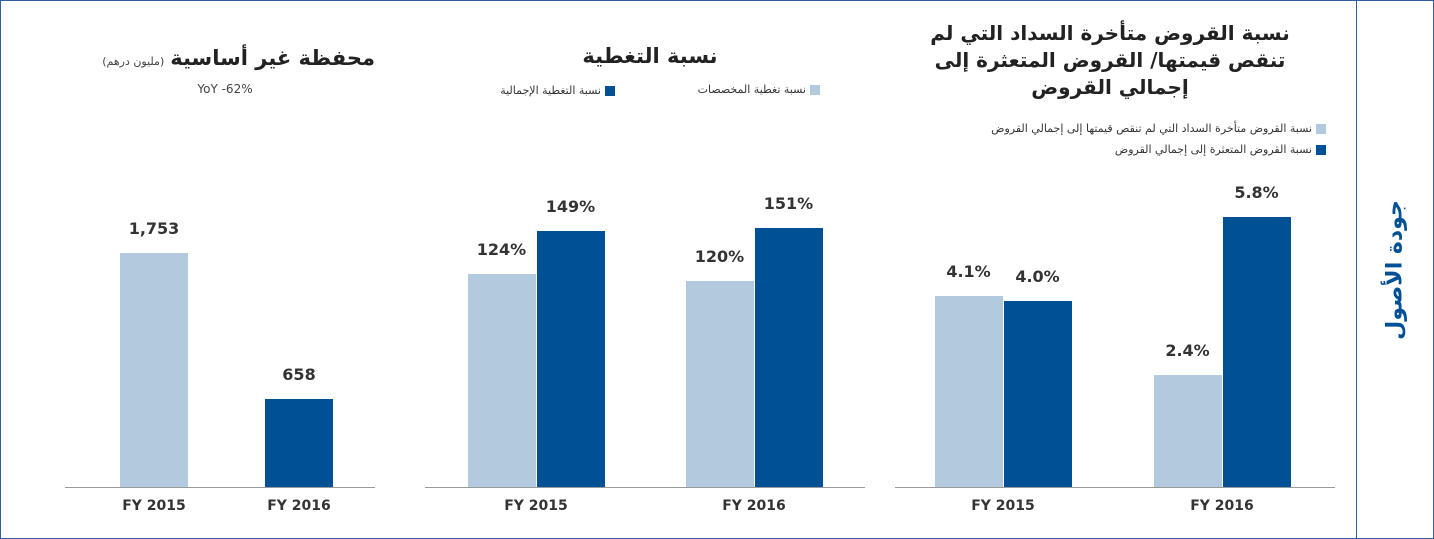 This screenshot has height=539, width=1434. What do you see at coordinates (225, 89) in the screenshot?
I see `subtitle: YoY -62%` at bounding box center [225, 89].